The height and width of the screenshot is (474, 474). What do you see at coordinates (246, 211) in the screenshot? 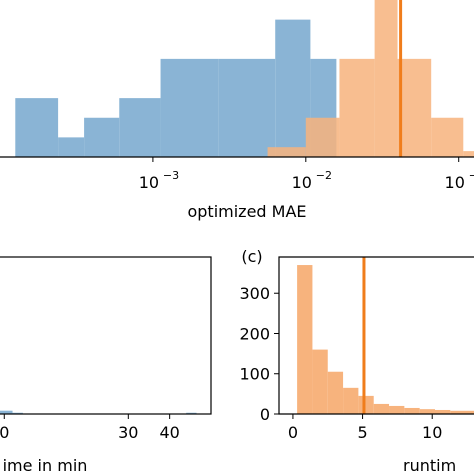
I see `x-axis-label: optimized MAE` at bounding box center [246, 211].